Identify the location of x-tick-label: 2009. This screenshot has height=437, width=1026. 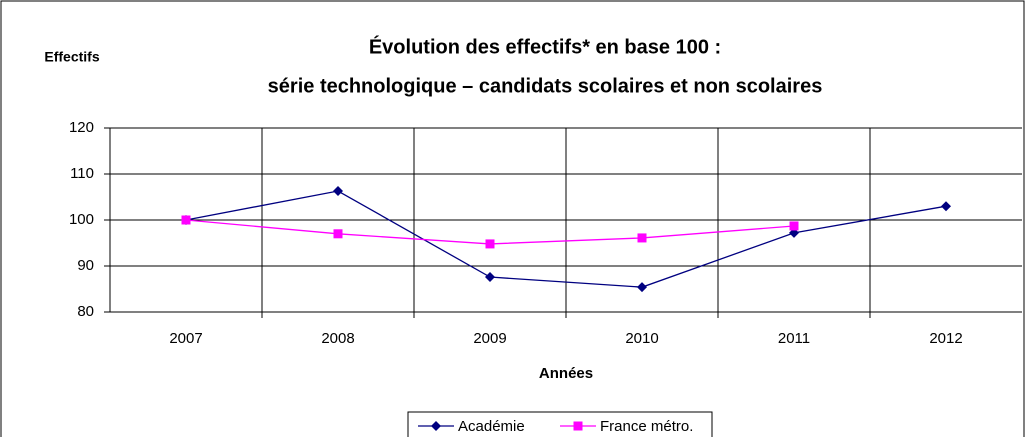
(489, 338).